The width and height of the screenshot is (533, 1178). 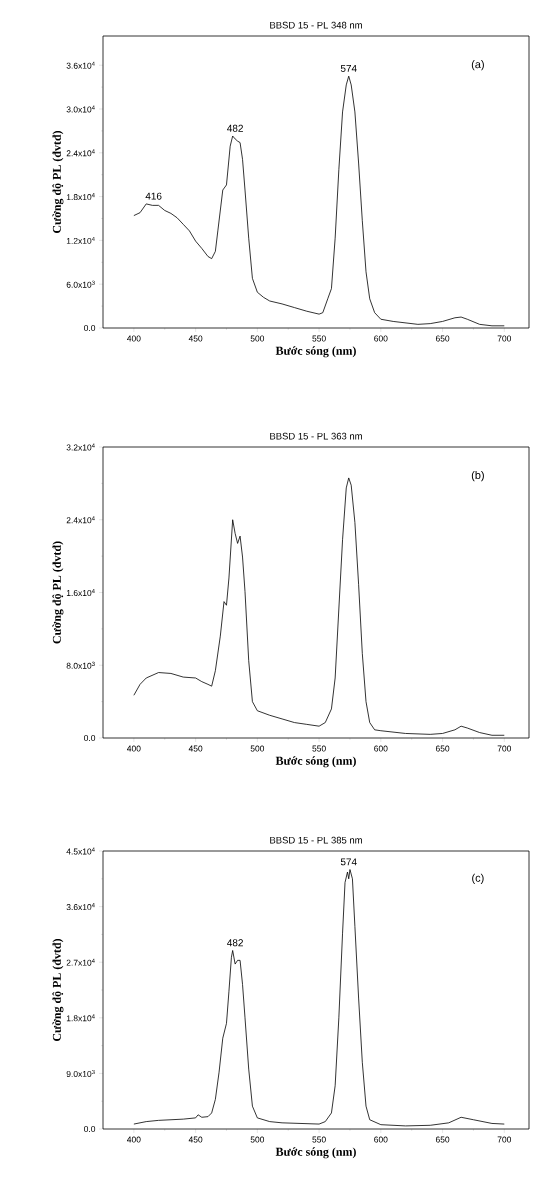 I want to click on chart-title: BBSD 15 - PL 385 nm, so click(x=316, y=840).